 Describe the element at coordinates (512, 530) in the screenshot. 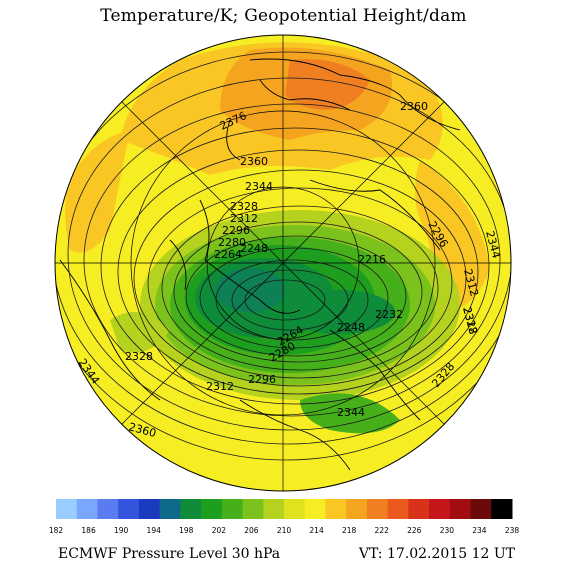

I see `colorbar-tick-label: 238` at that location.